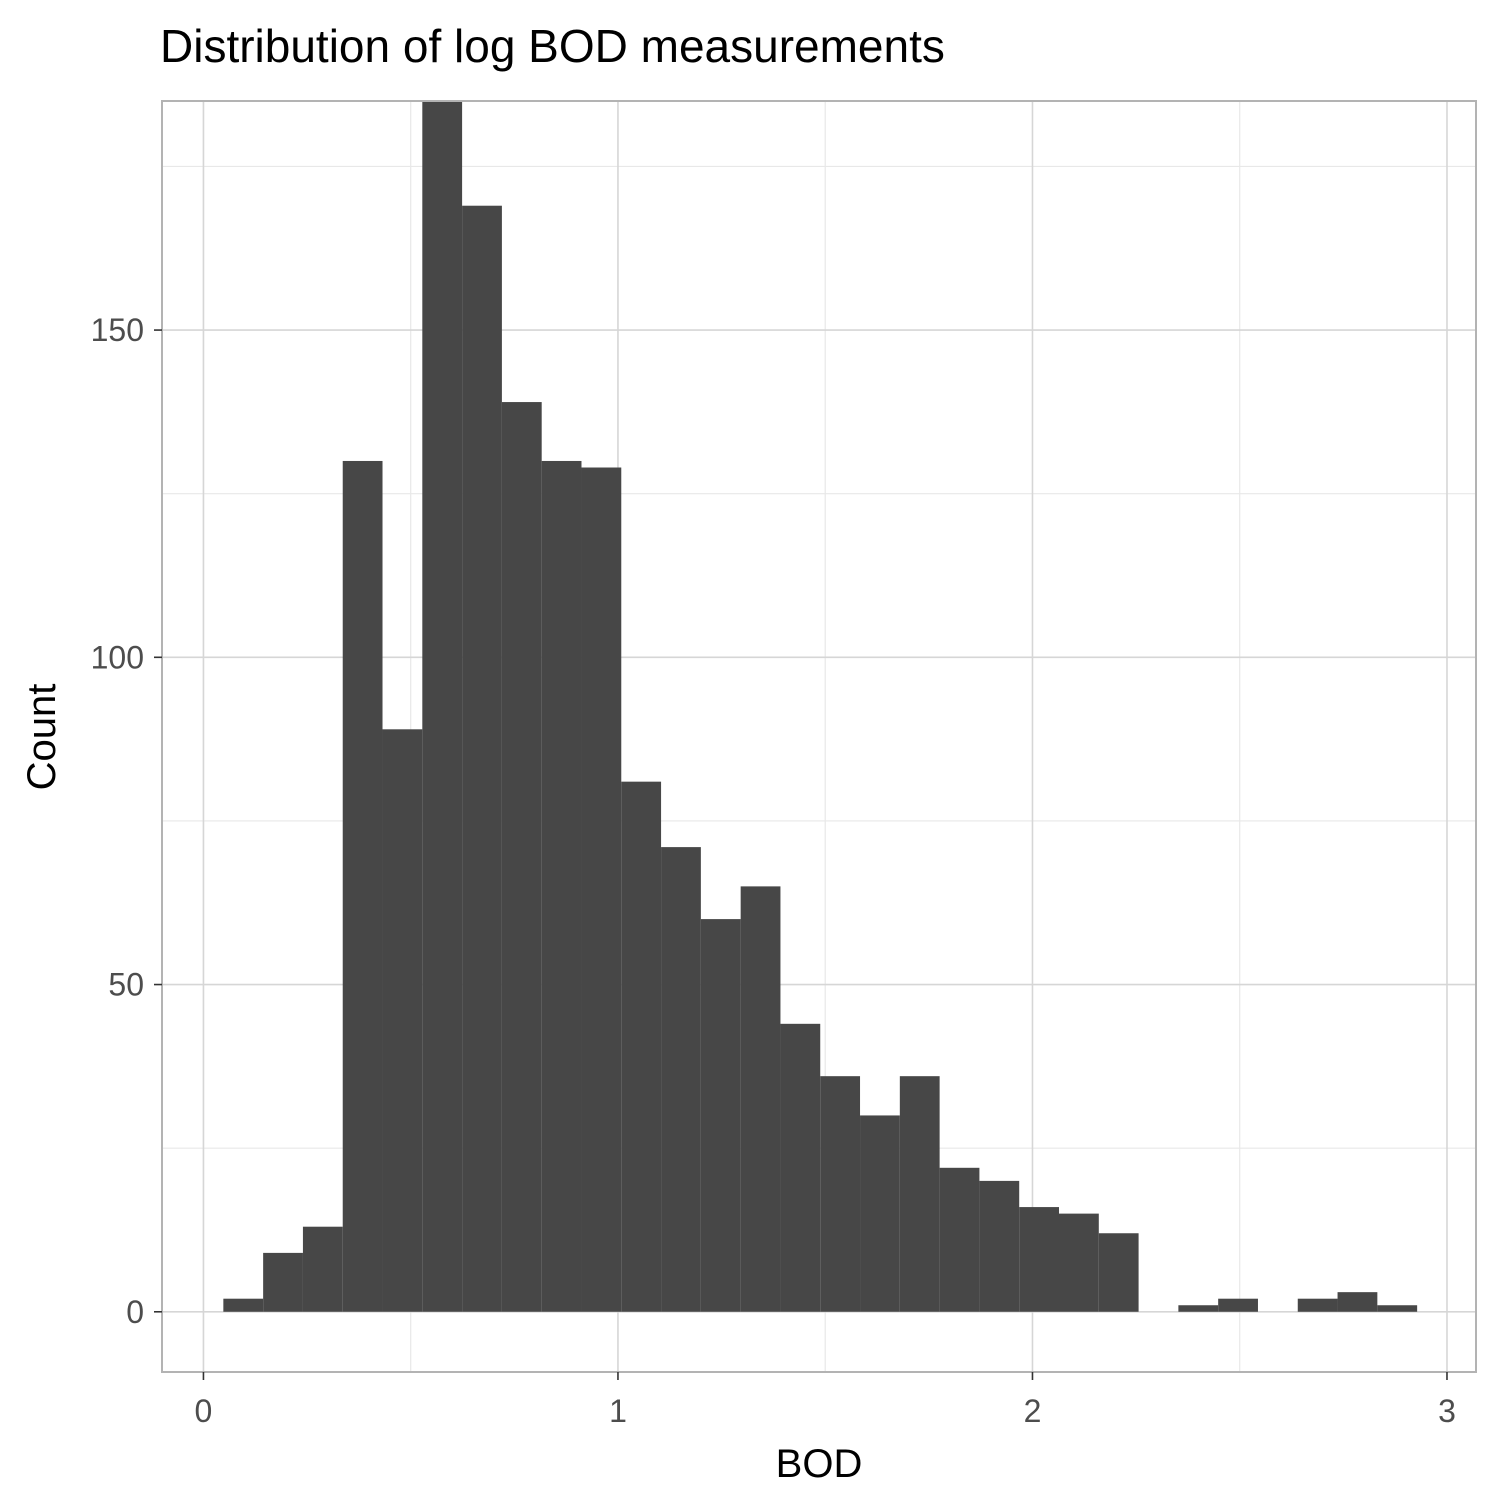 The image size is (1500, 1500). Describe the element at coordinates (204, 1411) in the screenshot. I see `x-tick-label: 0` at that location.